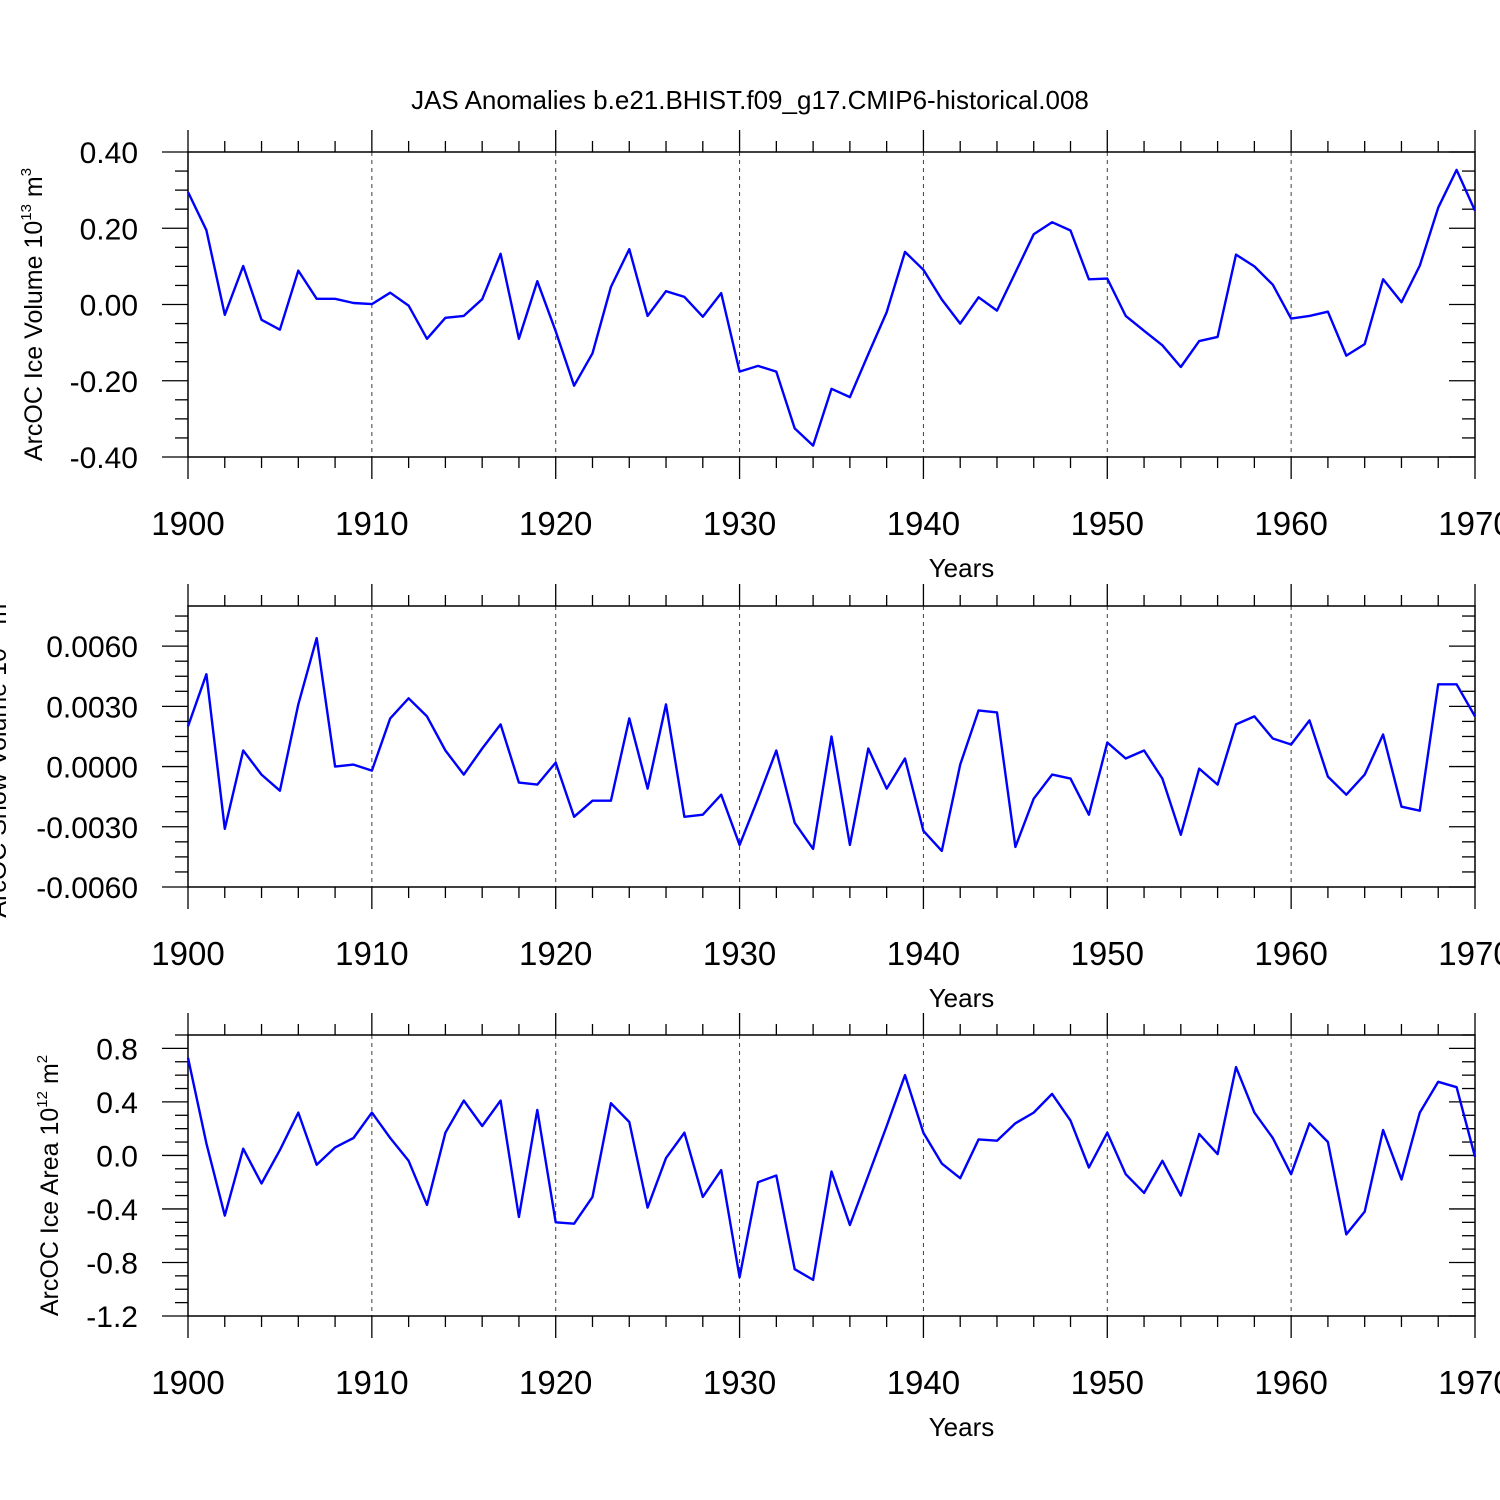 The width and height of the screenshot is (1500, 1500). I want to click on y-axis-label: ArcOC Ice Volume 1013 m3, so click(33, 314).